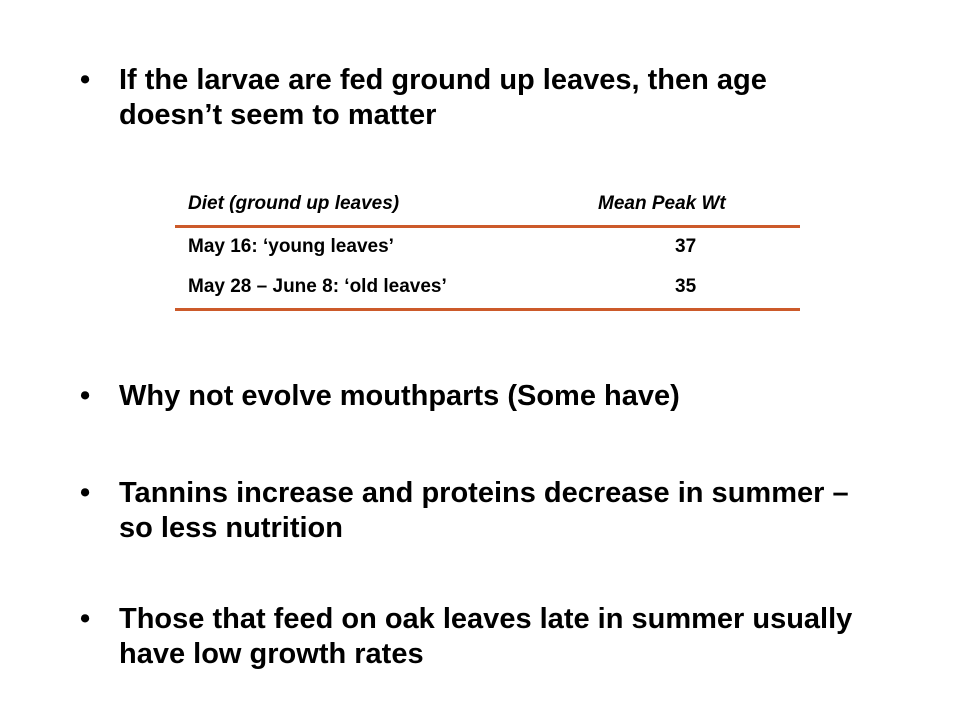 The image size is (960, 720). What do you see at coordinates (662, 203) in the screenshot?
I see `table-header-weight: Mean Peak Wt` at bounding box center [662, 203].